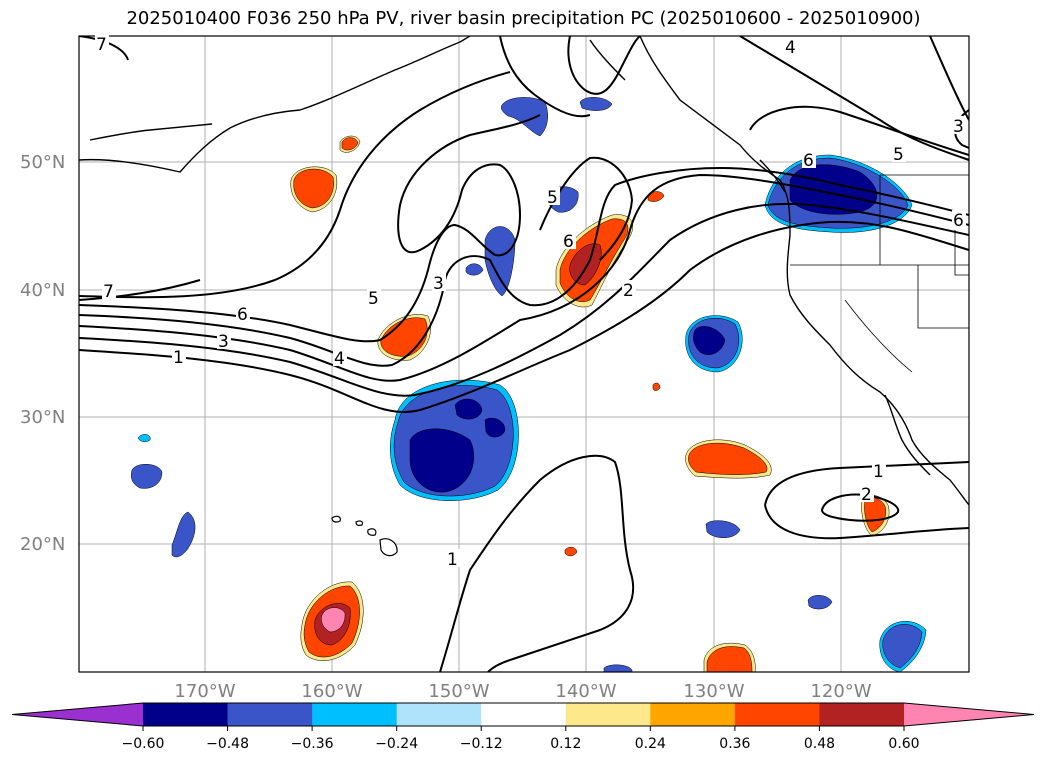 The width and height of the screenshot is (1047, 765). Describe the element at coordinates (312, 744) in the screenshot. I see `colorbar-tick-label: −0.36` at that location.